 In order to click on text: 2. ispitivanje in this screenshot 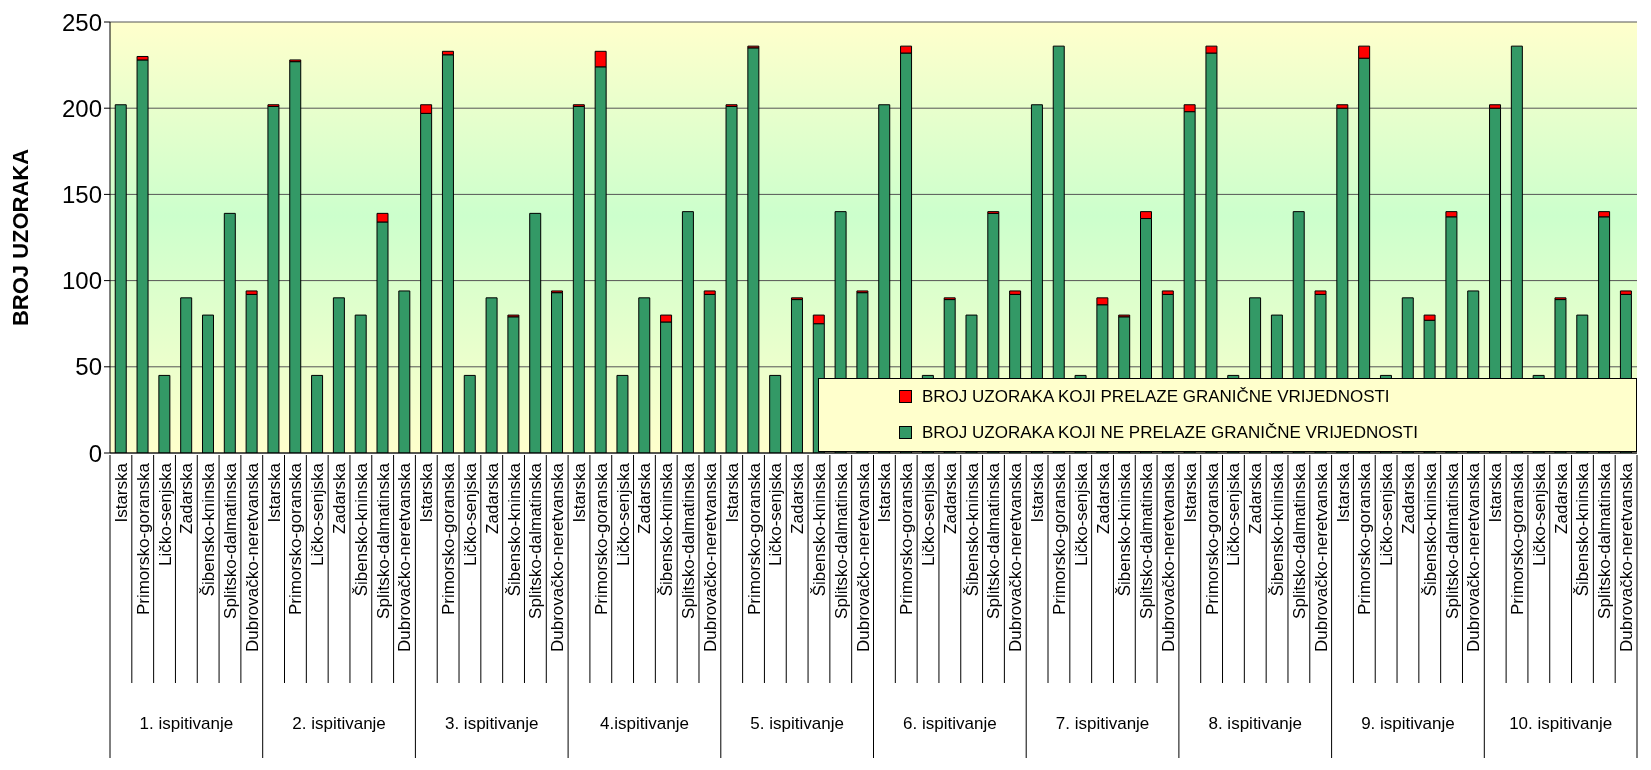, I will do `click(339, 723)`.